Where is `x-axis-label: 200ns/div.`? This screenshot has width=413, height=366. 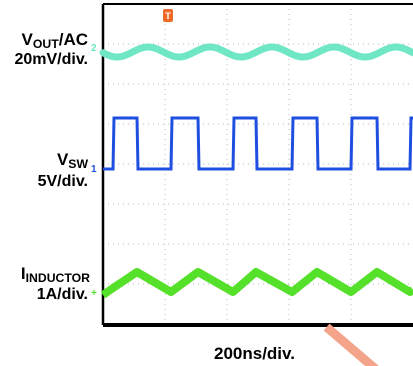
x-axis-label: 200ns/div. is located at coordinates (254, 353).